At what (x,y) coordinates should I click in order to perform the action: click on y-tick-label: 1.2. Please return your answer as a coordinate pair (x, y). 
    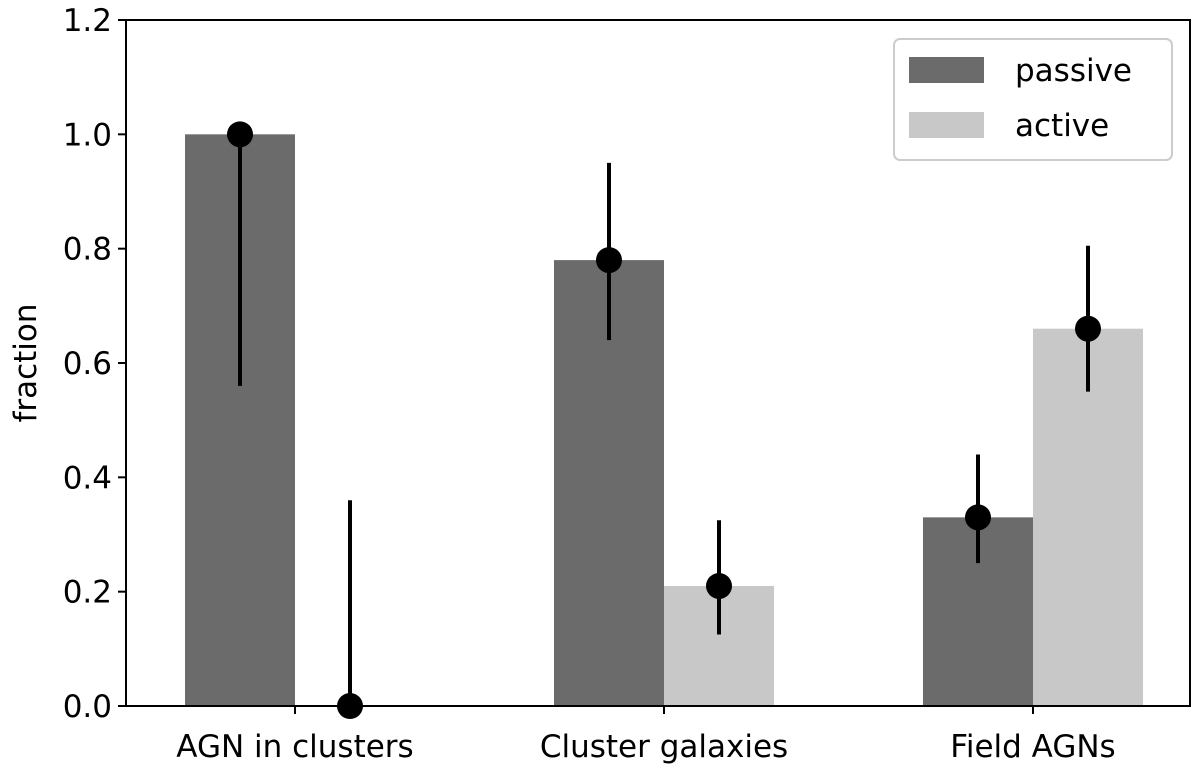
    Looking at the image, I should click on (87, 21).